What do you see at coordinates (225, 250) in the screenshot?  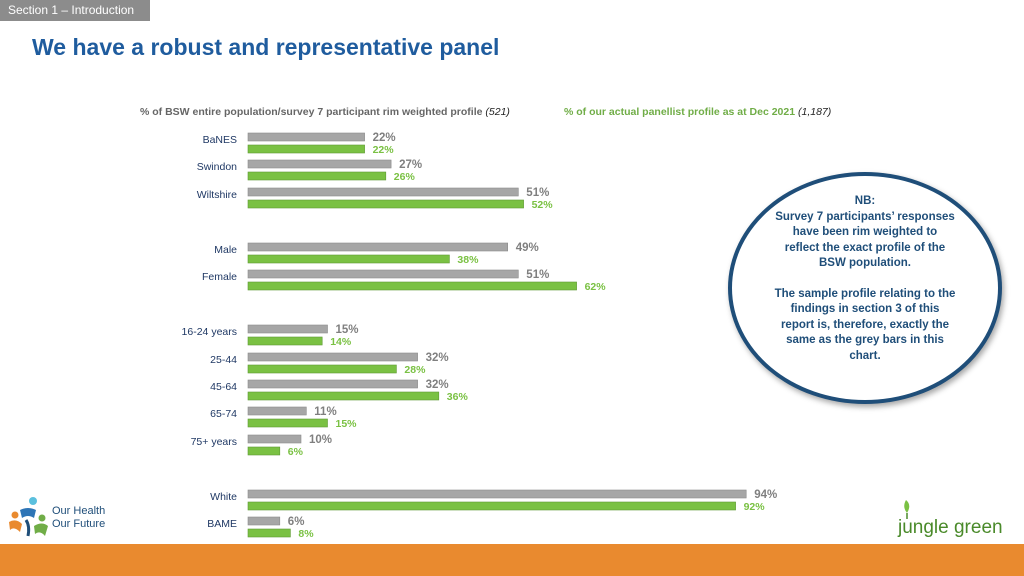 I see `category-label-male: Male` at bounding box center [225, 250].